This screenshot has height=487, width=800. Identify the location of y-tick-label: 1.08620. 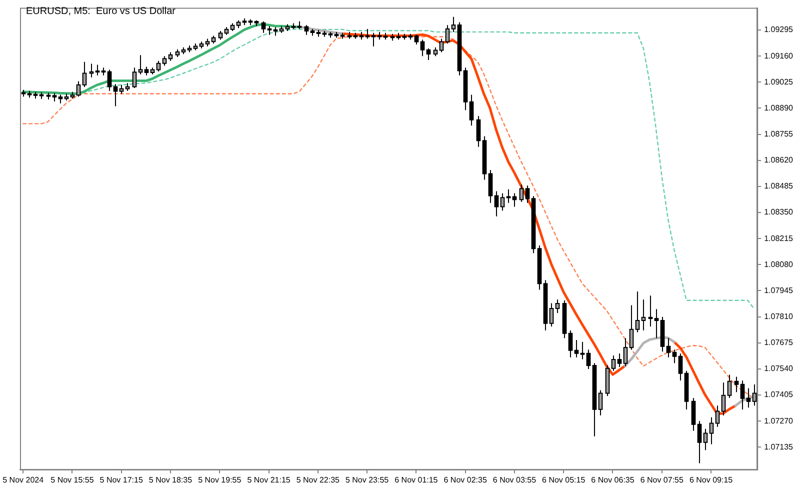
(779, 160).